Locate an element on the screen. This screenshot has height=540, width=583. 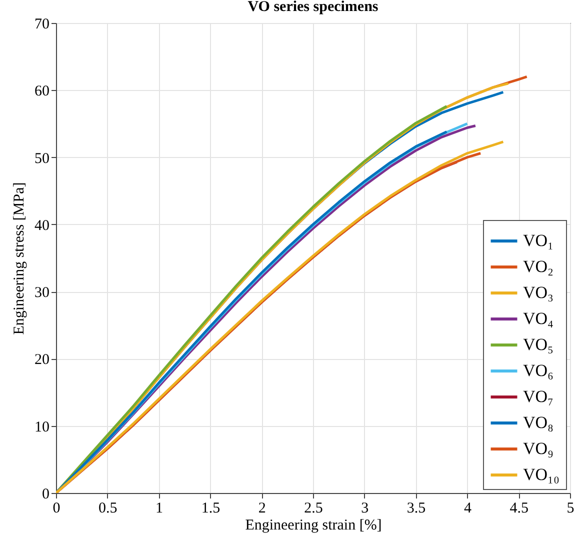
y-tick-label: 70 is located at coordinates (42, 24).